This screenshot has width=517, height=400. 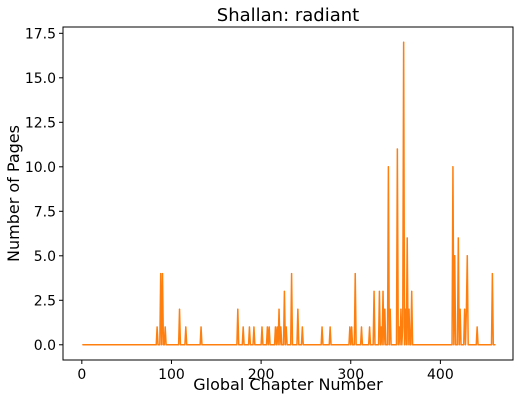 I want to click on x-tick-label: 300, so click(x=350, y=375).